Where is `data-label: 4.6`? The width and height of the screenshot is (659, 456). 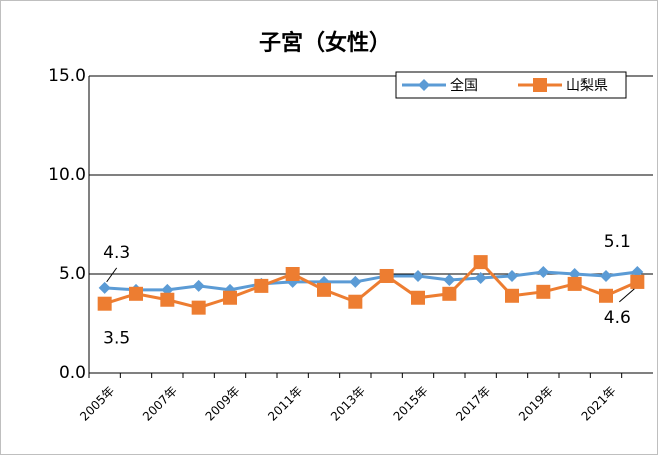
data-label: 4.6 is located at coordinates (617, 318).